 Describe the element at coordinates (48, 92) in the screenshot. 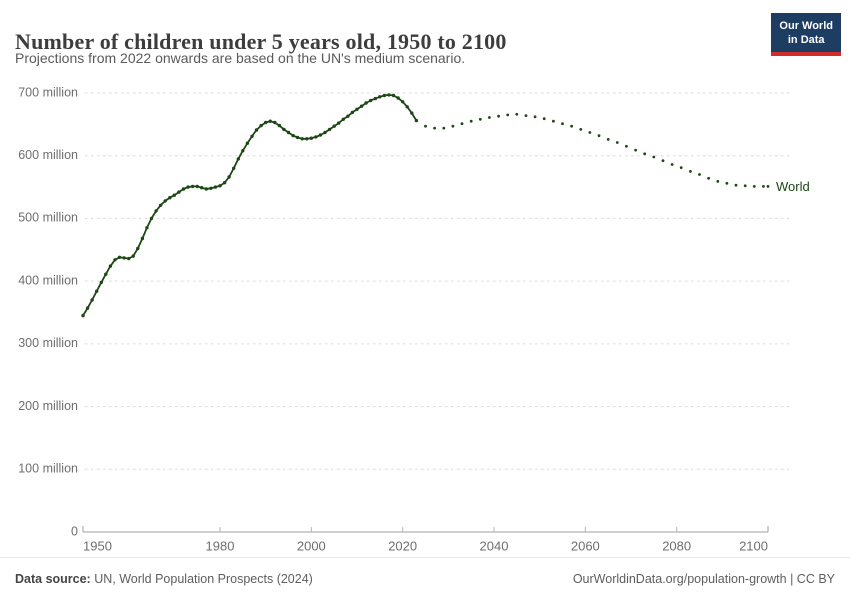

I see `y-tick-label: 700 million` at that location.